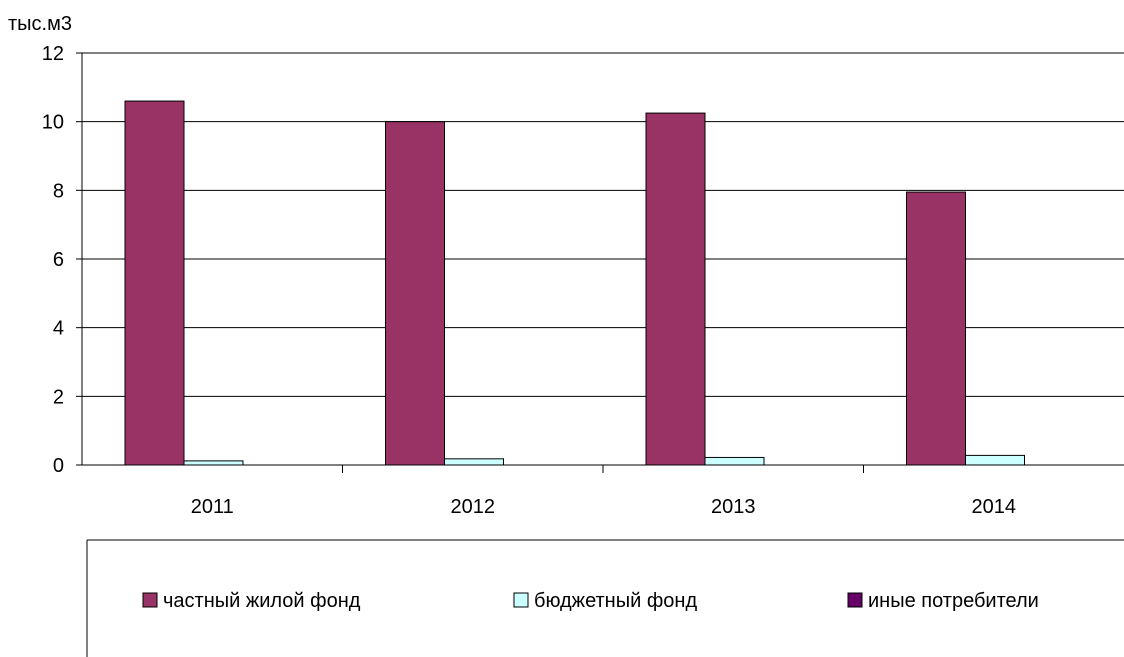 This screenshot has height=657, width=1124. What do you see at coordinates (212, 507) in the screenshot?
I see `x-tick-label: 2011` at bounding box center [212, 507].